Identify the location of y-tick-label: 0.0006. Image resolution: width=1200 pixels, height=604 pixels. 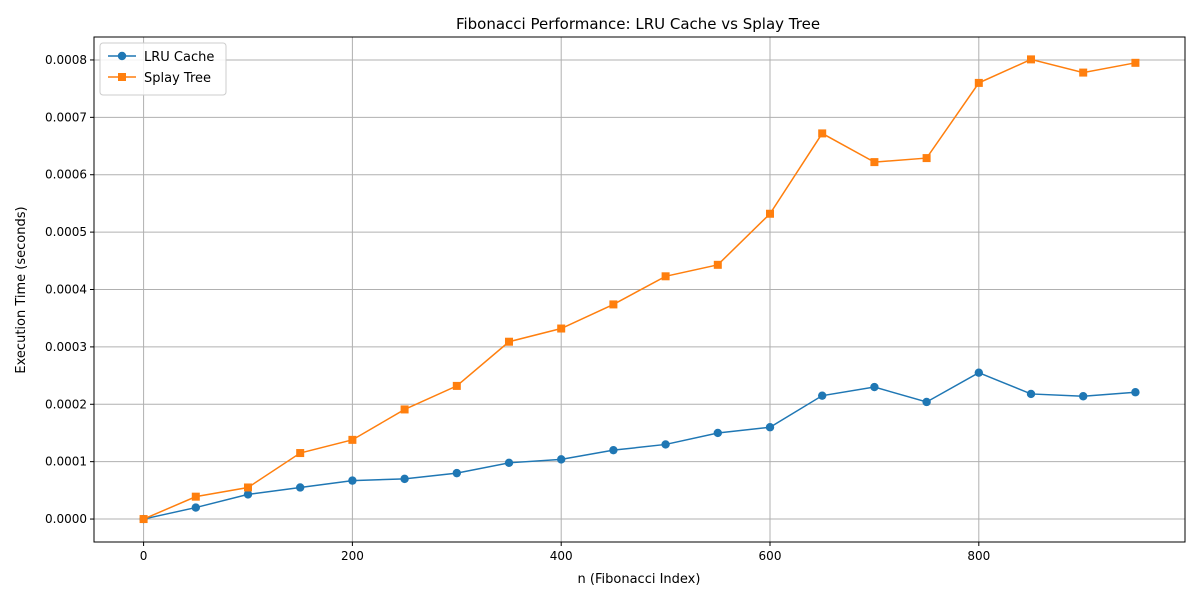
(66, 175).